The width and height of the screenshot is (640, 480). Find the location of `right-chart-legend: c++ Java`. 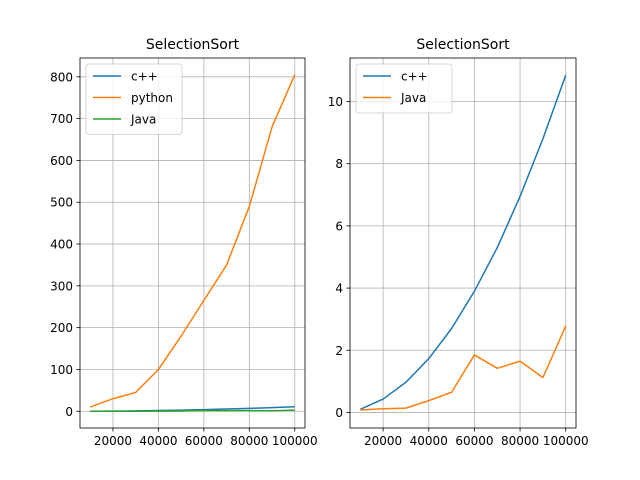

right-chart-legend: c++ Java is located at coordinates (404, 88).